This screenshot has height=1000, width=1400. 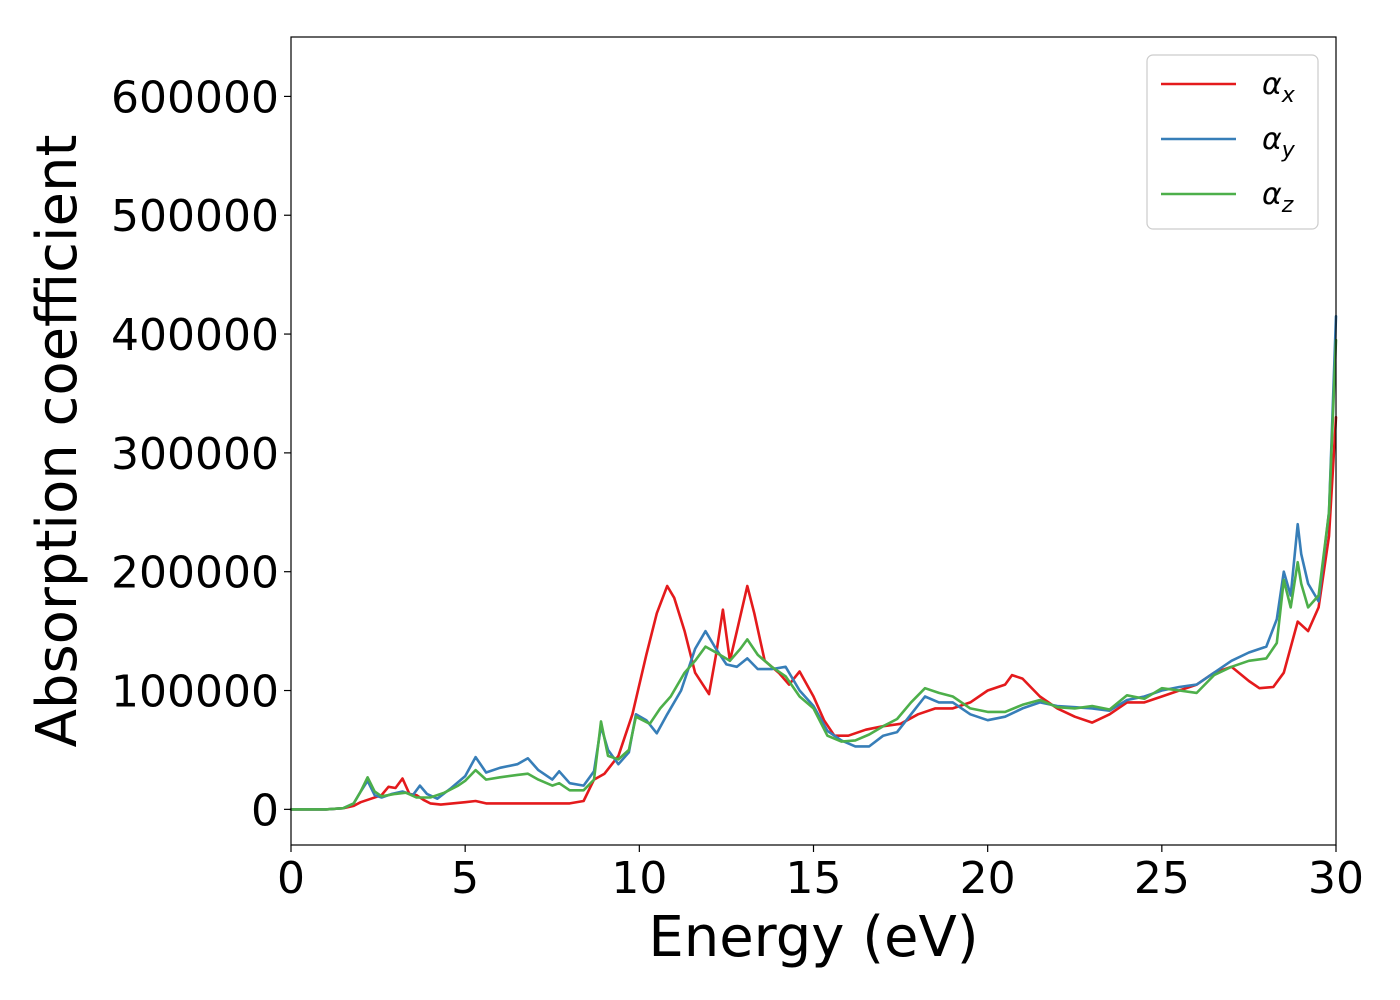 What do you see at coordinates (195, 692) in the screenshot?
I see `y-tick-label: 100000` at bounding box center [195, 692].